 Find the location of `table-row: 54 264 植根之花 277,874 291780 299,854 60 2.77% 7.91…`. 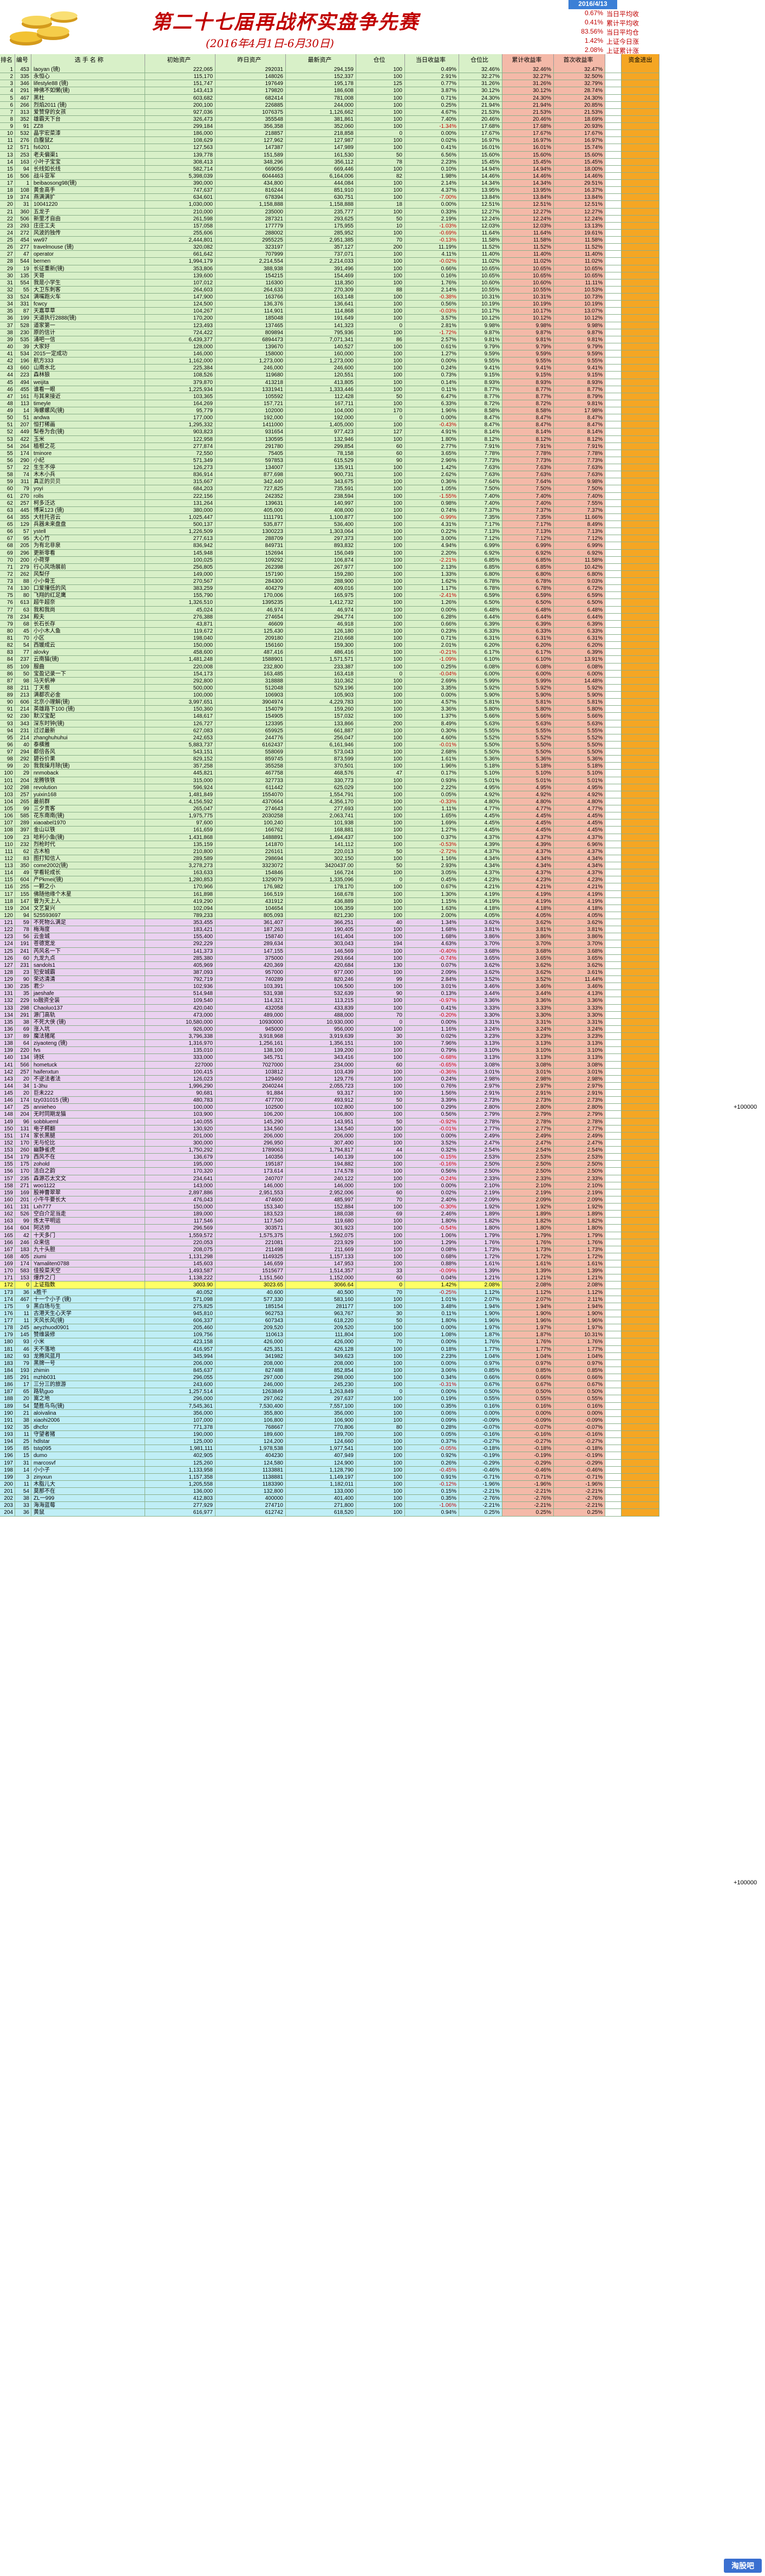

table-row: 54 264 植根之花 277,874 291780 299,854 60 2.77% 7.91… is located at coordinates (377, 446).